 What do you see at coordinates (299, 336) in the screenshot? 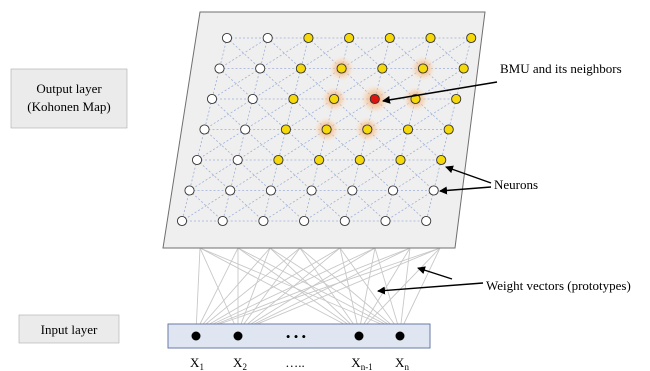
I see `input-layer-bar` at bounding box center [299, 336].